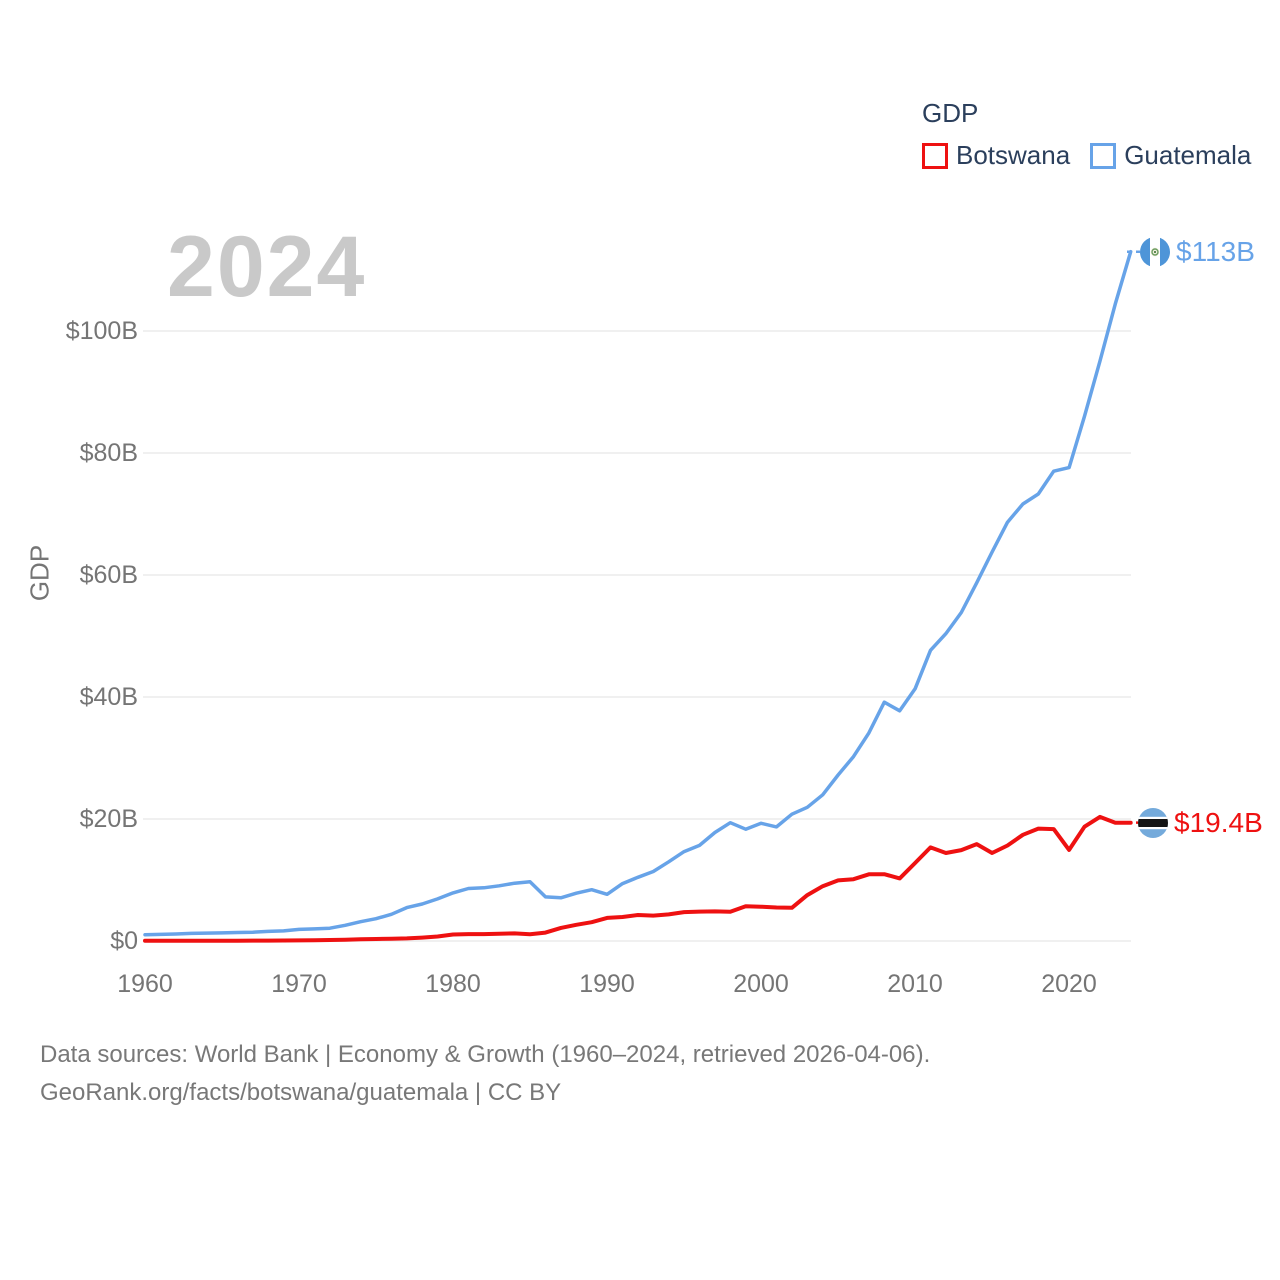 Image resolution: width=1280 pixels, height=1280 pixels. What do you see at coordinates (638, 878) in the screenshot?
I see `botswana-line` at bounding box center [638, 878].